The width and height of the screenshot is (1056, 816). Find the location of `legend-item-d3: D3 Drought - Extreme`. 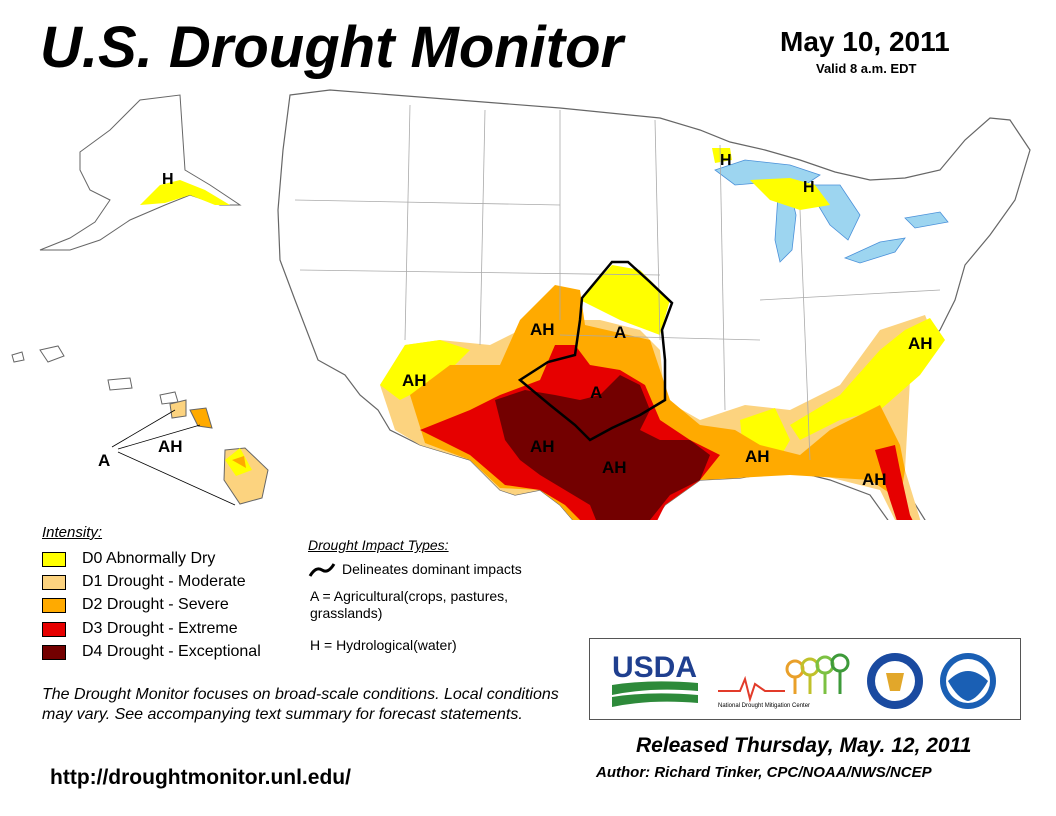

legend-item-d3: D3 Drought - Extreme is located at coordinates (140, 629).